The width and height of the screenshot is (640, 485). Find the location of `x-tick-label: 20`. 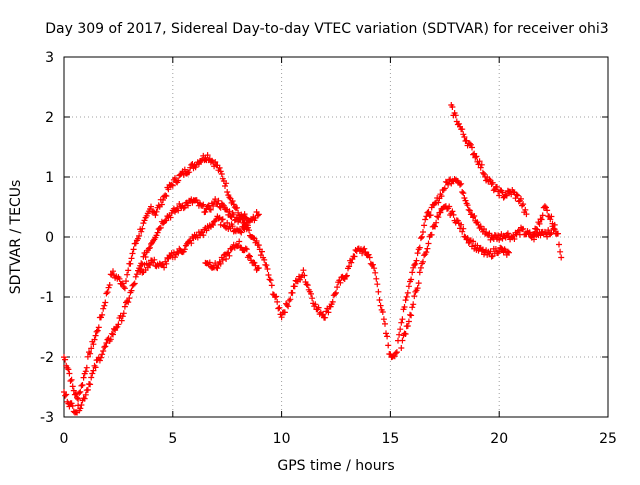

x-tick-label: 20 is located at coordinates (499, 439).